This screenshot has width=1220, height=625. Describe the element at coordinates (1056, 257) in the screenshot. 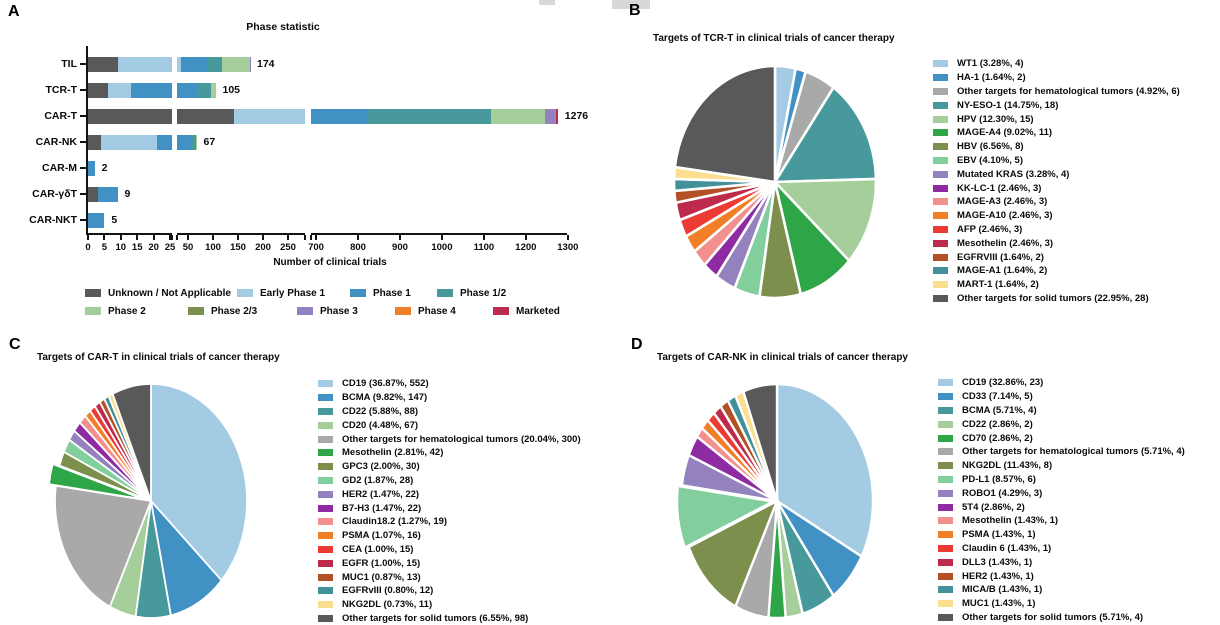

I see `legend-item-egfrviii: EGFRVIII (1.64%, 2)` at that location.